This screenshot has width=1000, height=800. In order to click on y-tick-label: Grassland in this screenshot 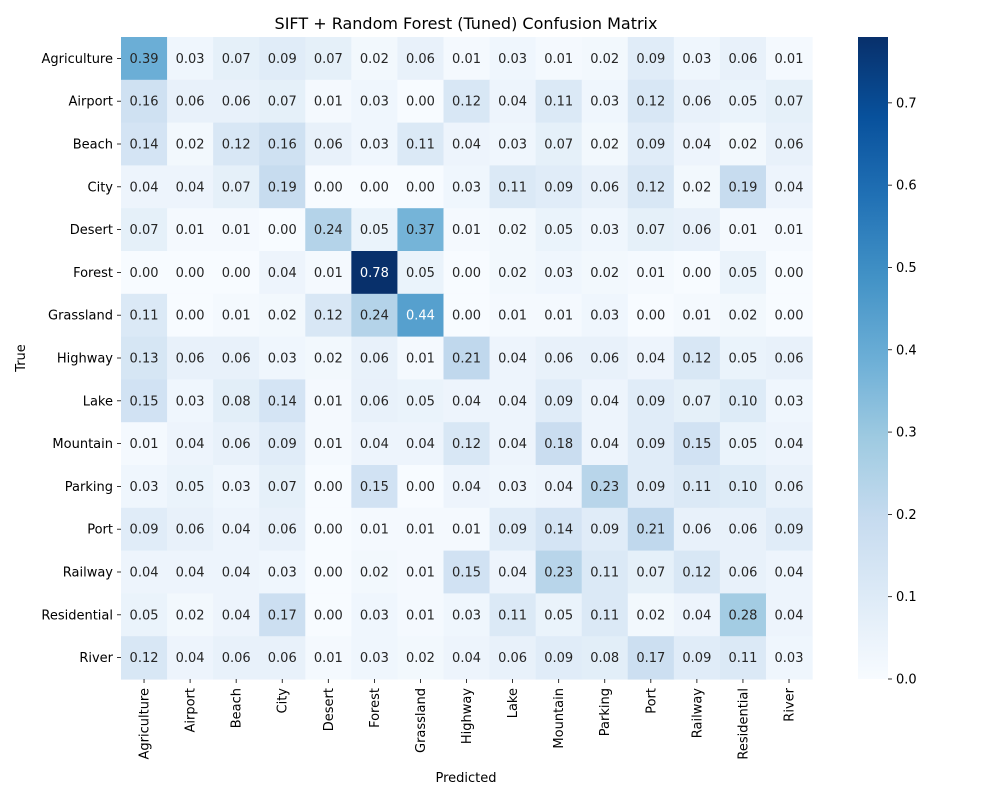, I will do `click(80, 316)`.